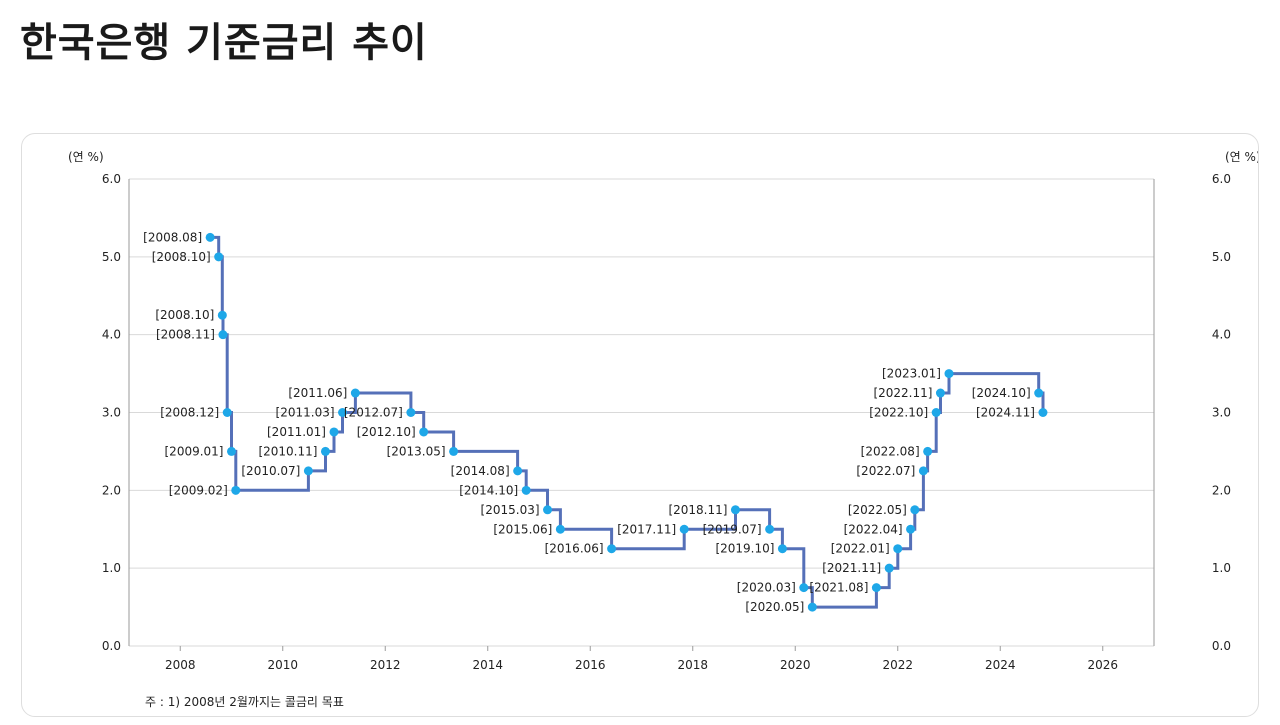 Image resolution: width=1280 pixels, height=725 pixels. What do you see at coordinates (184, 315) in the screenshot?
I see `rate-point-label-2: [2008.10]` at bounding box center [184, 315].